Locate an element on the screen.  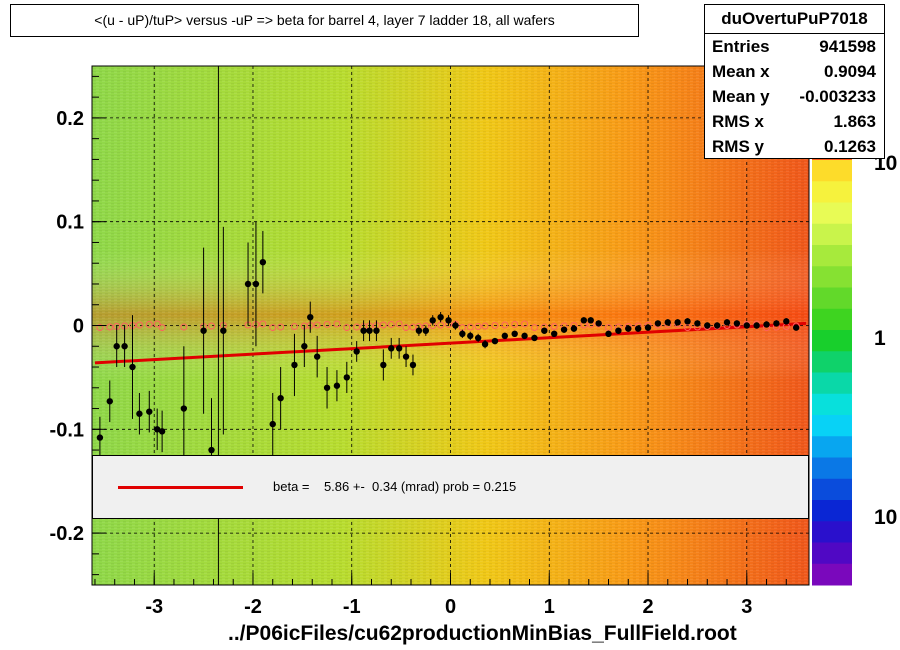
stats-label: Mean x is located at coordinates (741, 71).